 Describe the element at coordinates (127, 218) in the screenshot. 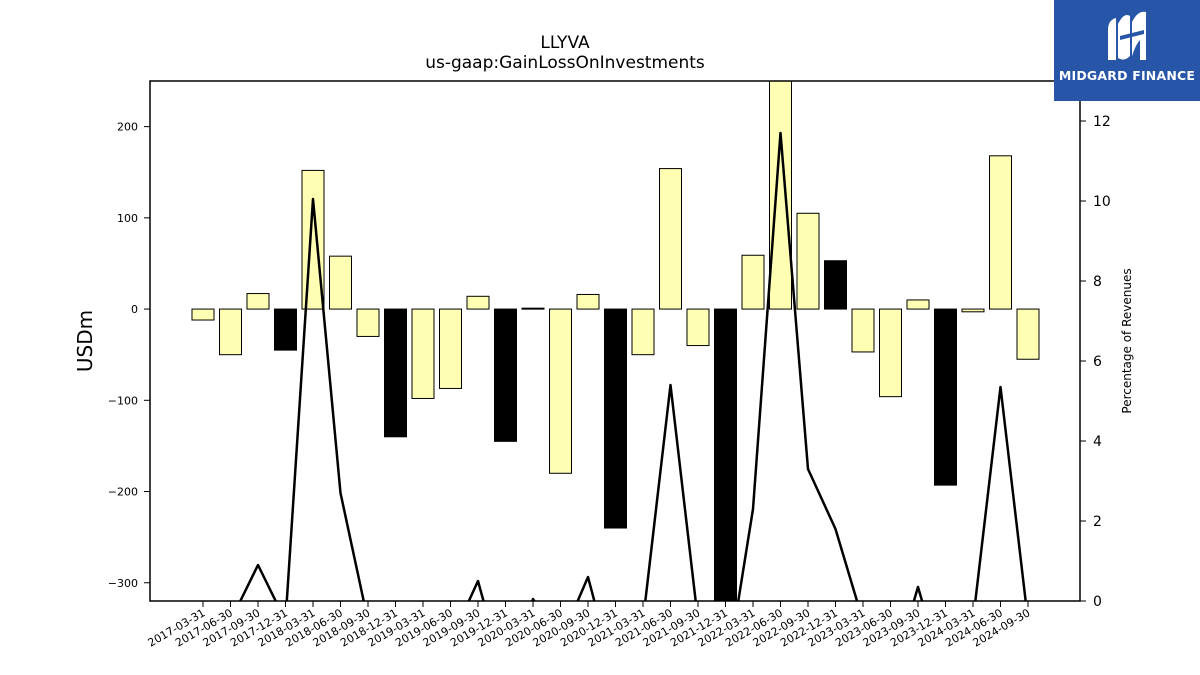

I see `y-tick-label: 100` at that location.